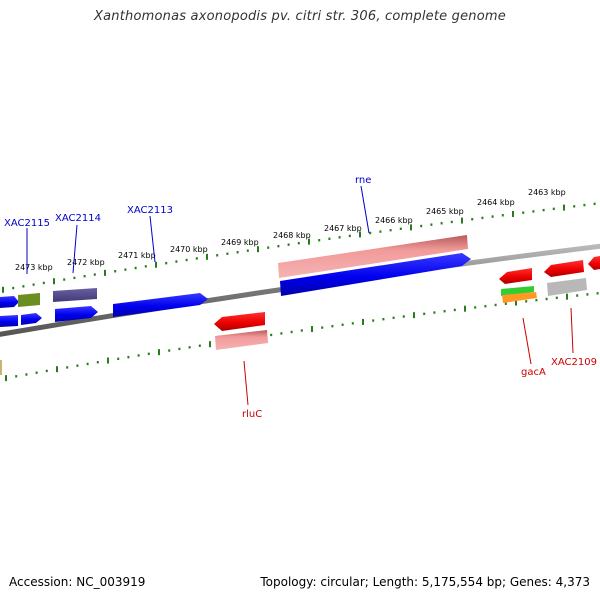 The width and height of the screenshot is (600, 600). Describe the element at coordinates (239, 321) in the screenshot. I see `gene-feature-rluc` at that location.